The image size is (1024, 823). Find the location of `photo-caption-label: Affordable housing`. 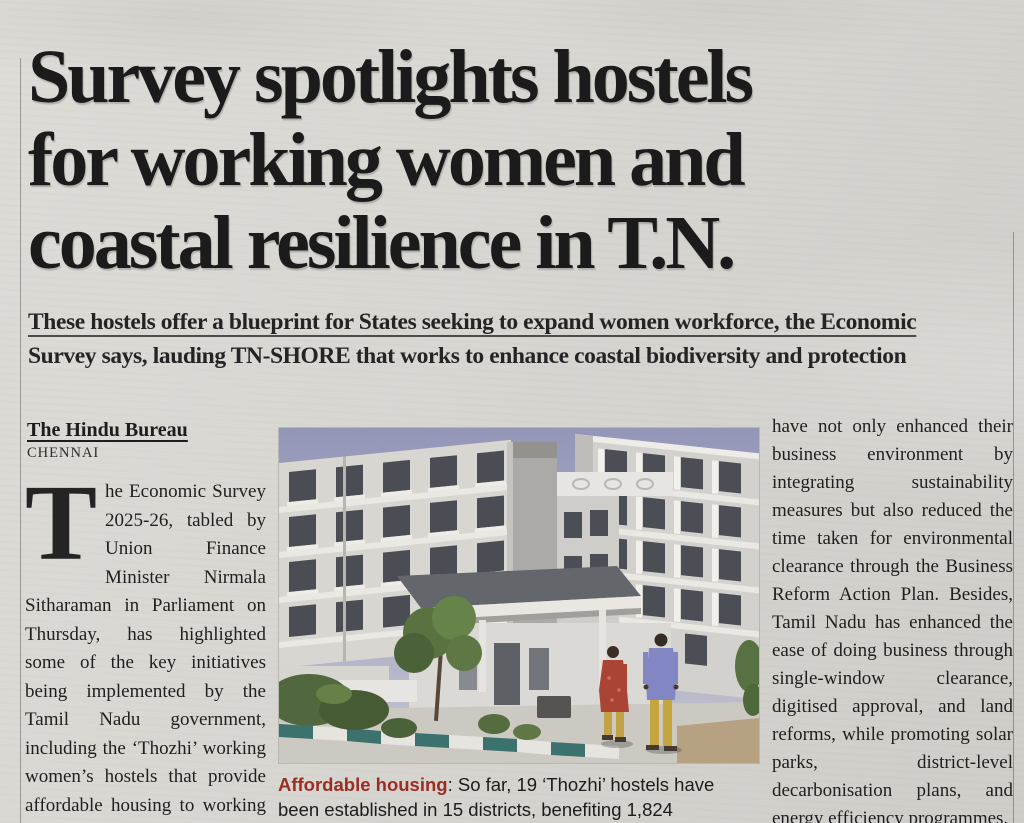

photo-caption-label: Affordable housing is located at coordinates (363, 784).